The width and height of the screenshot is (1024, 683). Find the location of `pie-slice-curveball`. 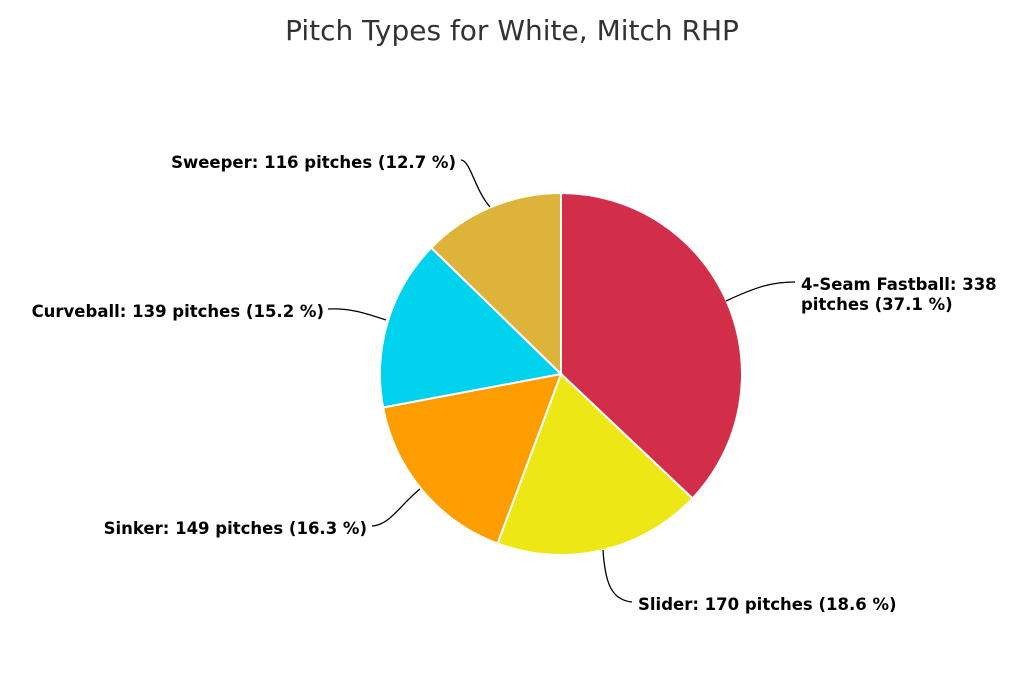

pie-slice-curveball is located at coordinates (471, 327).